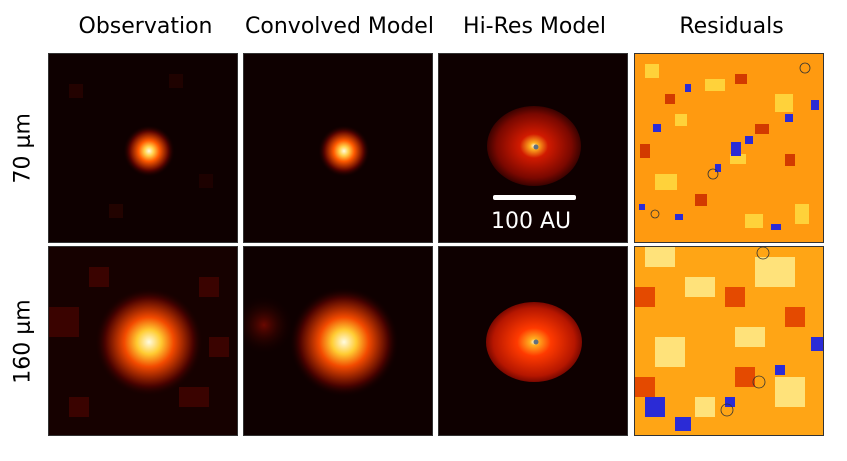  What do you see at coordinates (145, 26) in the screenshot?
I see `column-title-observation: Observation` at bounding box center [145, 26].